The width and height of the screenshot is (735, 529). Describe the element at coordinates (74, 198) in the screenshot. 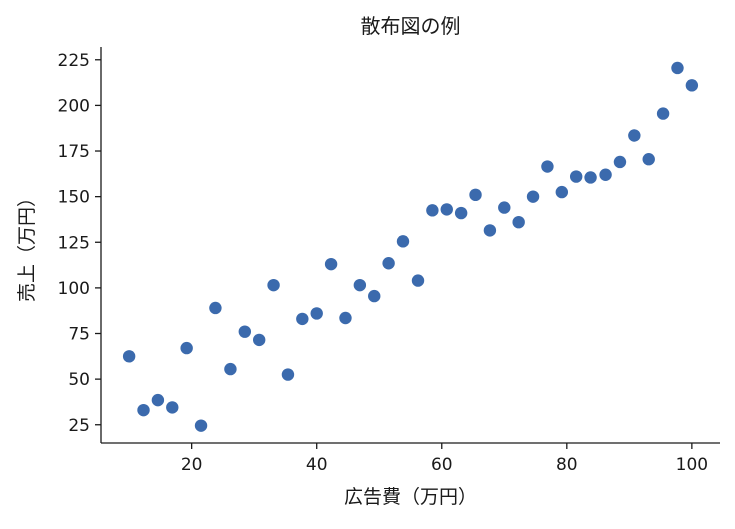

I see `y-tick-label: 150` at that location.